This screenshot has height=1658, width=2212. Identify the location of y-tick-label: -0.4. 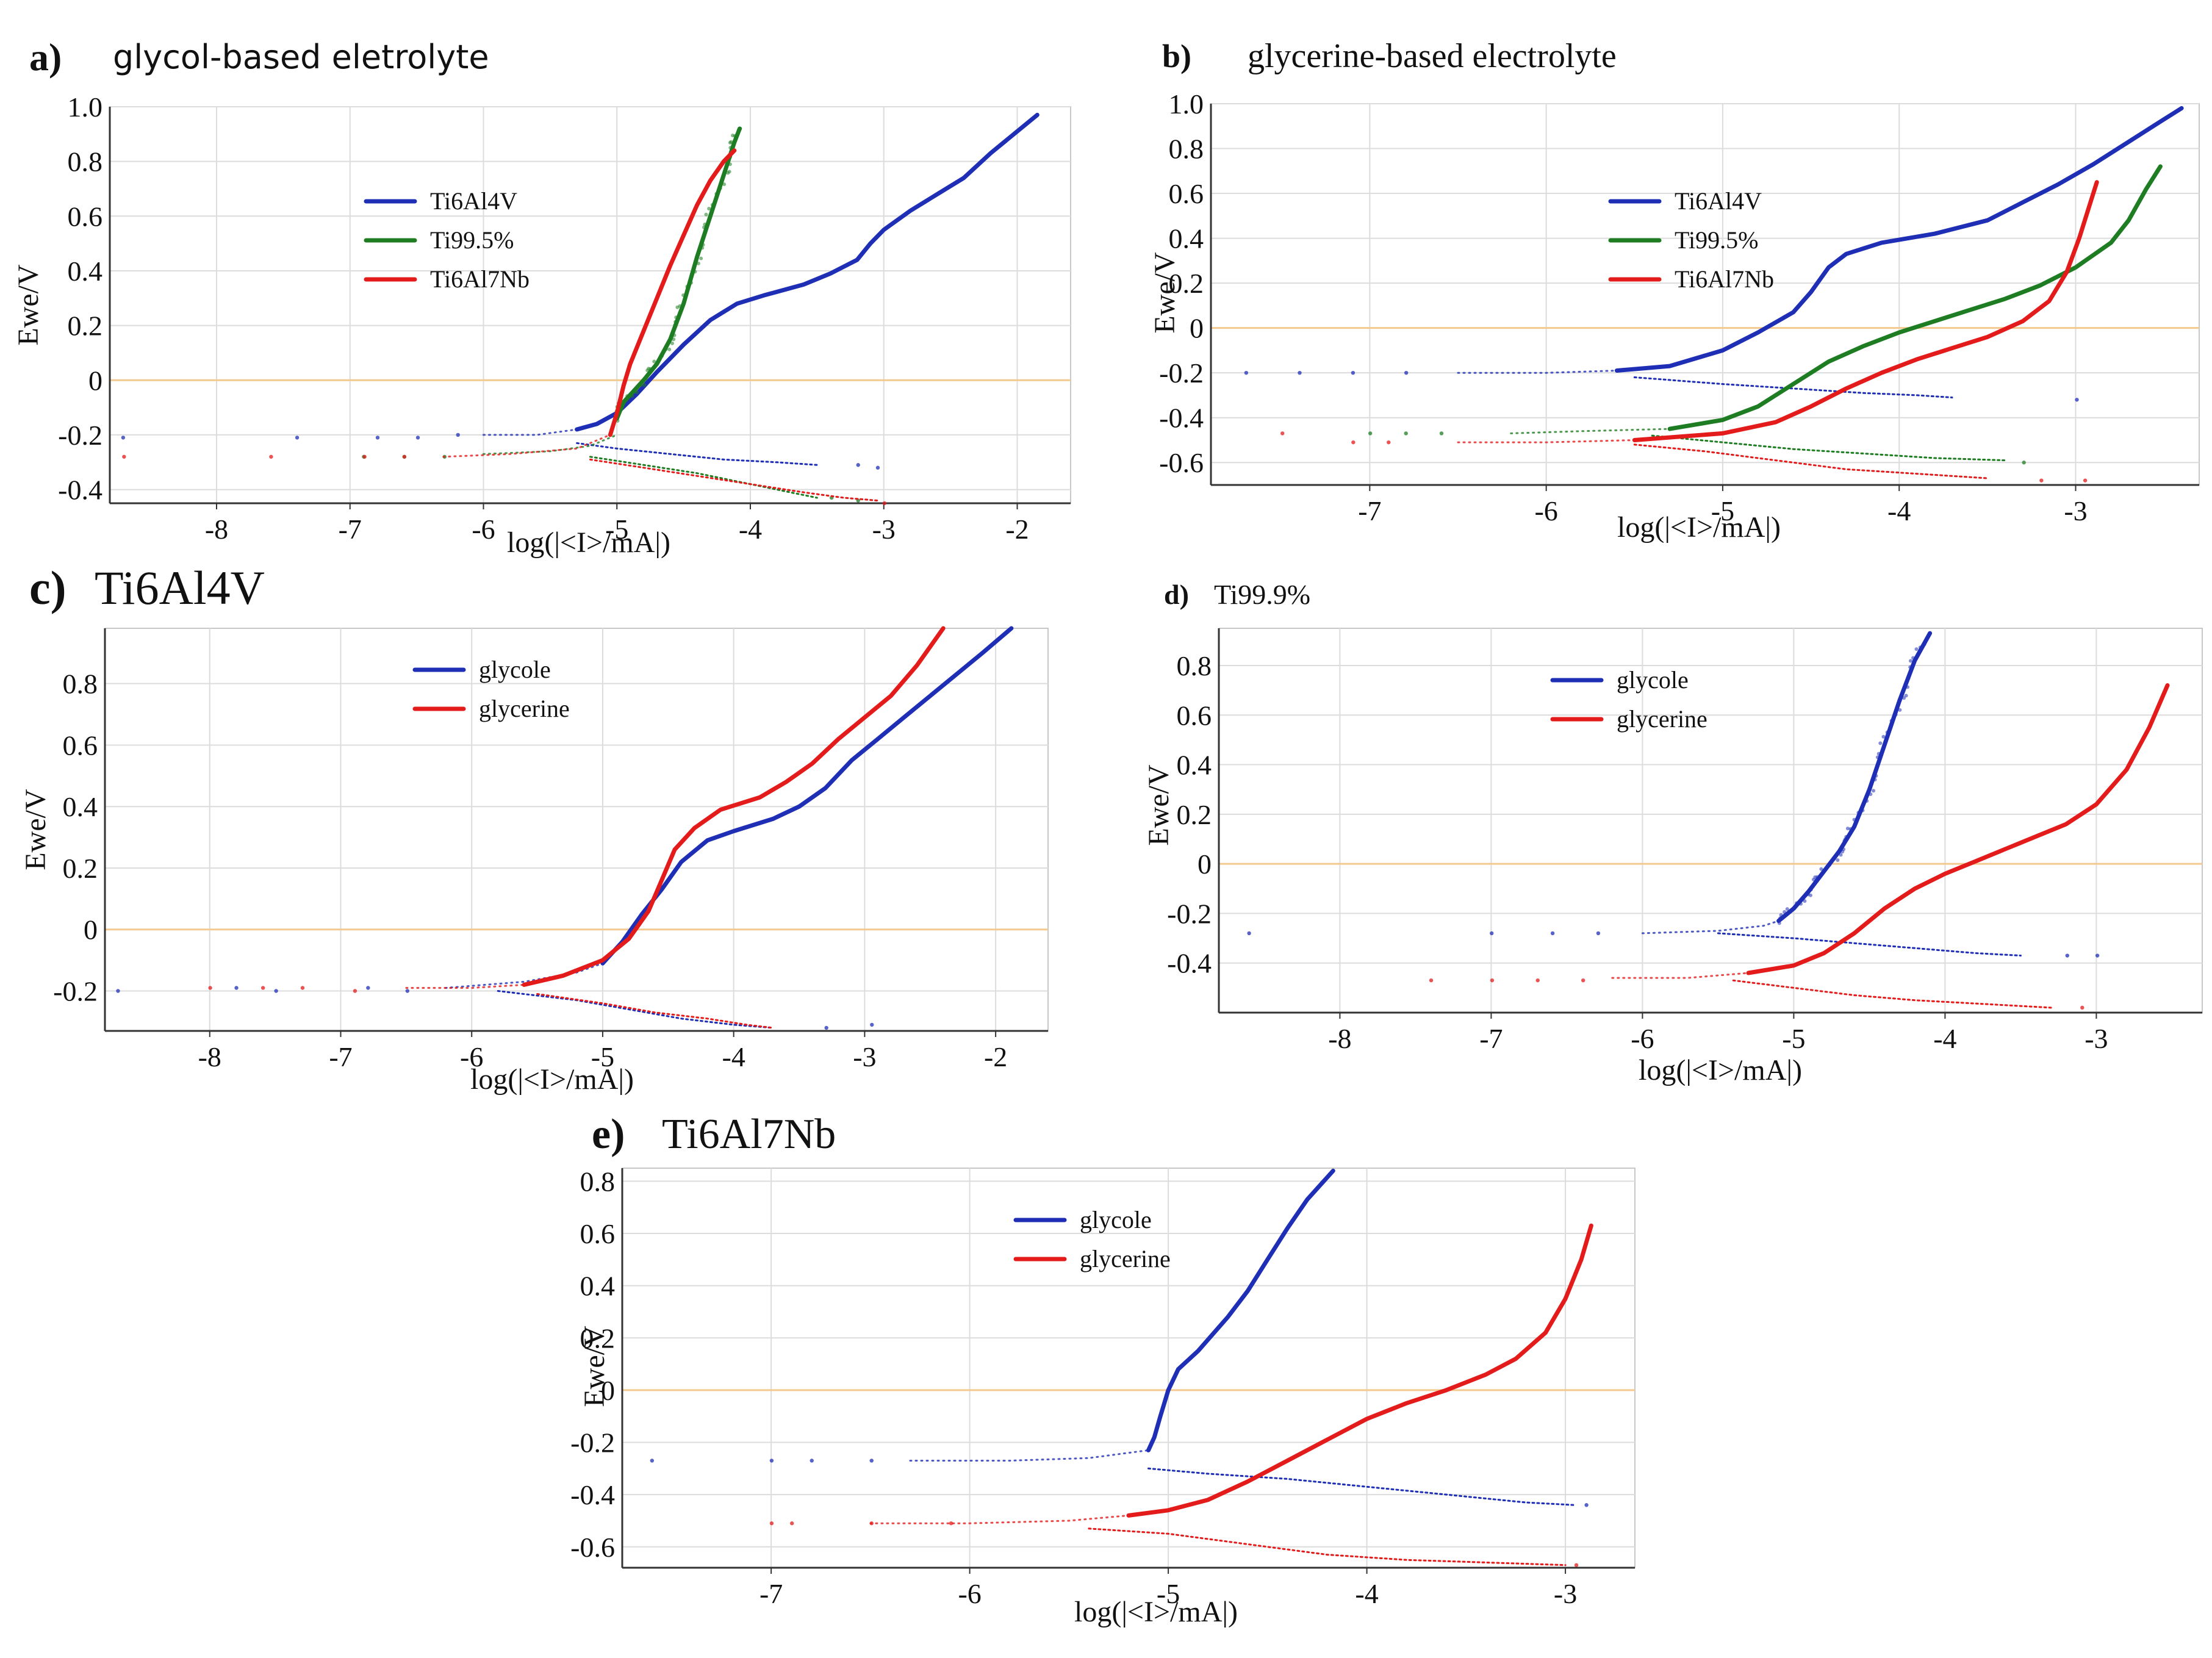
(592, 1495).